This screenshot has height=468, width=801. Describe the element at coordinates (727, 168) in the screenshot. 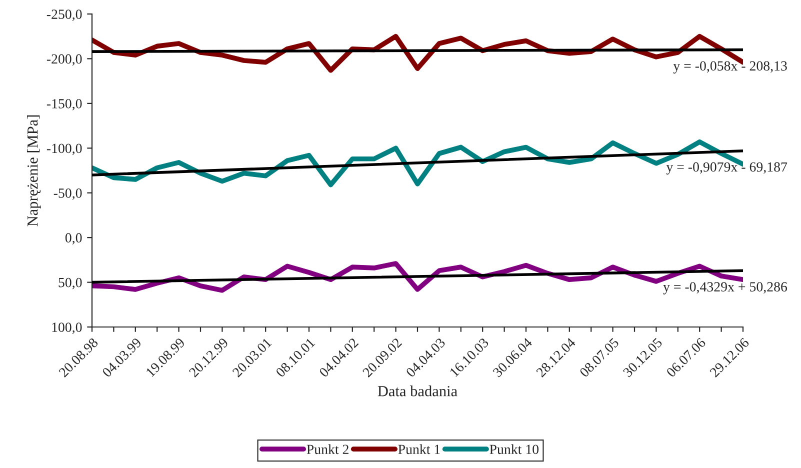

I see `annotation: y = -0,9079x - 69,187` at that location.